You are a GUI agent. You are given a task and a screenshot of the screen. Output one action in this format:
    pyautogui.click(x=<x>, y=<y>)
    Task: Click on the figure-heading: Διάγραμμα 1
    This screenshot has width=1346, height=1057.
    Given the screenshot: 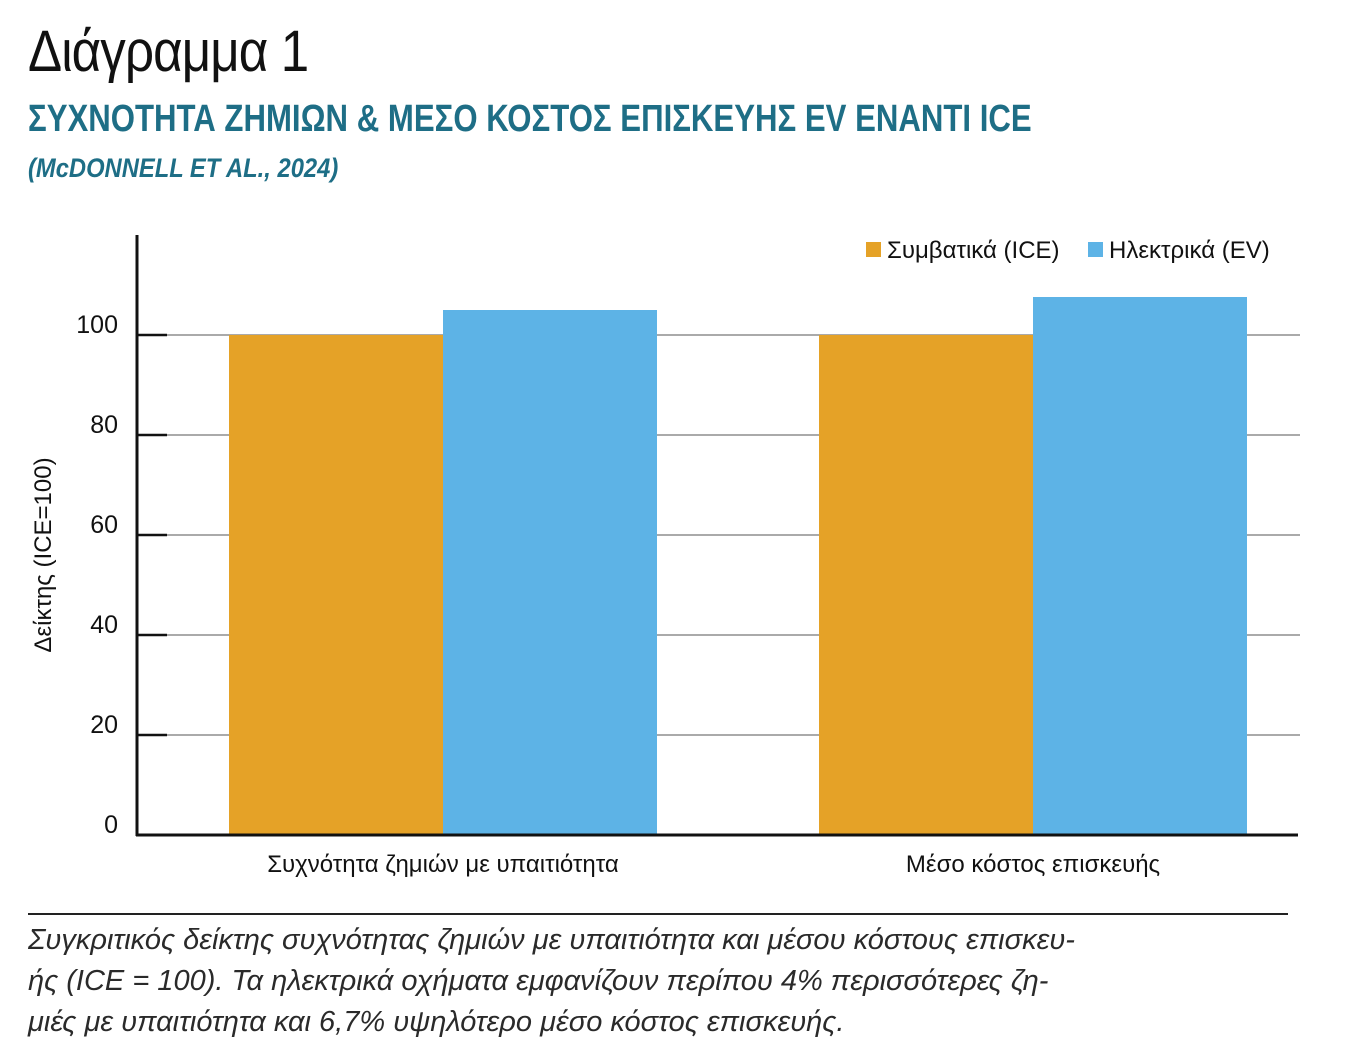 What is the action you would take?
    pyautogui.click(x=168, y=51)
    